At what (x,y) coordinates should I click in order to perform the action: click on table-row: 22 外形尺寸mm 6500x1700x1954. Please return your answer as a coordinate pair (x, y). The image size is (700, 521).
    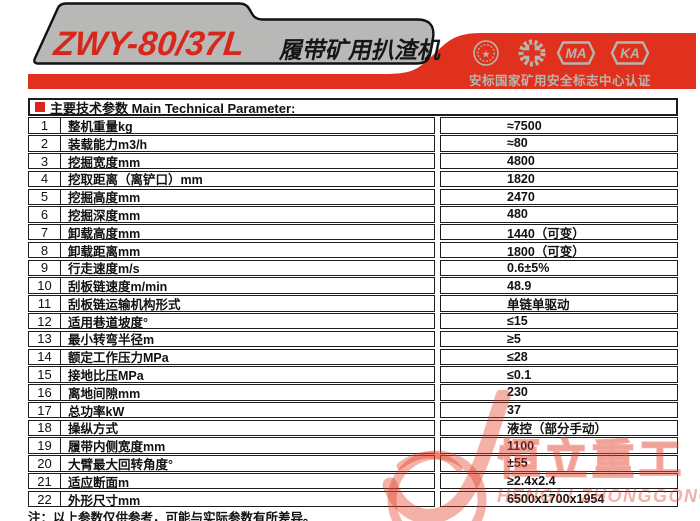
    Looking at the image, I should click on (353, 499).